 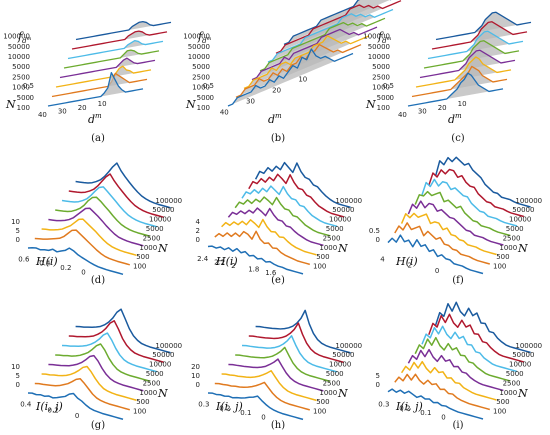 What do you see at coordinates (404, 409) in the screenshot?
I see `x-tick-label: 0.2` at bounding box center [404, 409].